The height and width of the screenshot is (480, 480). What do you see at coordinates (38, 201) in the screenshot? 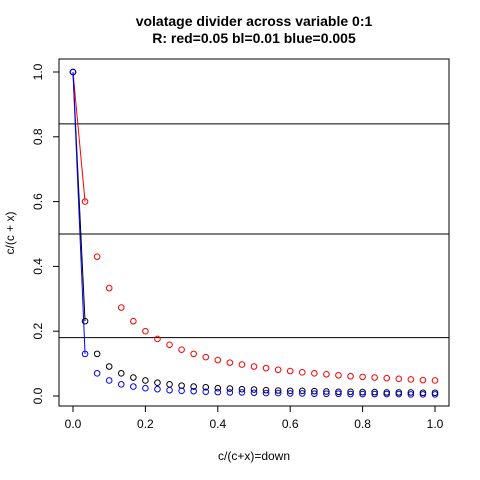
I see `y-tick-label-3: 0.6` at bounding box center [38, 201].